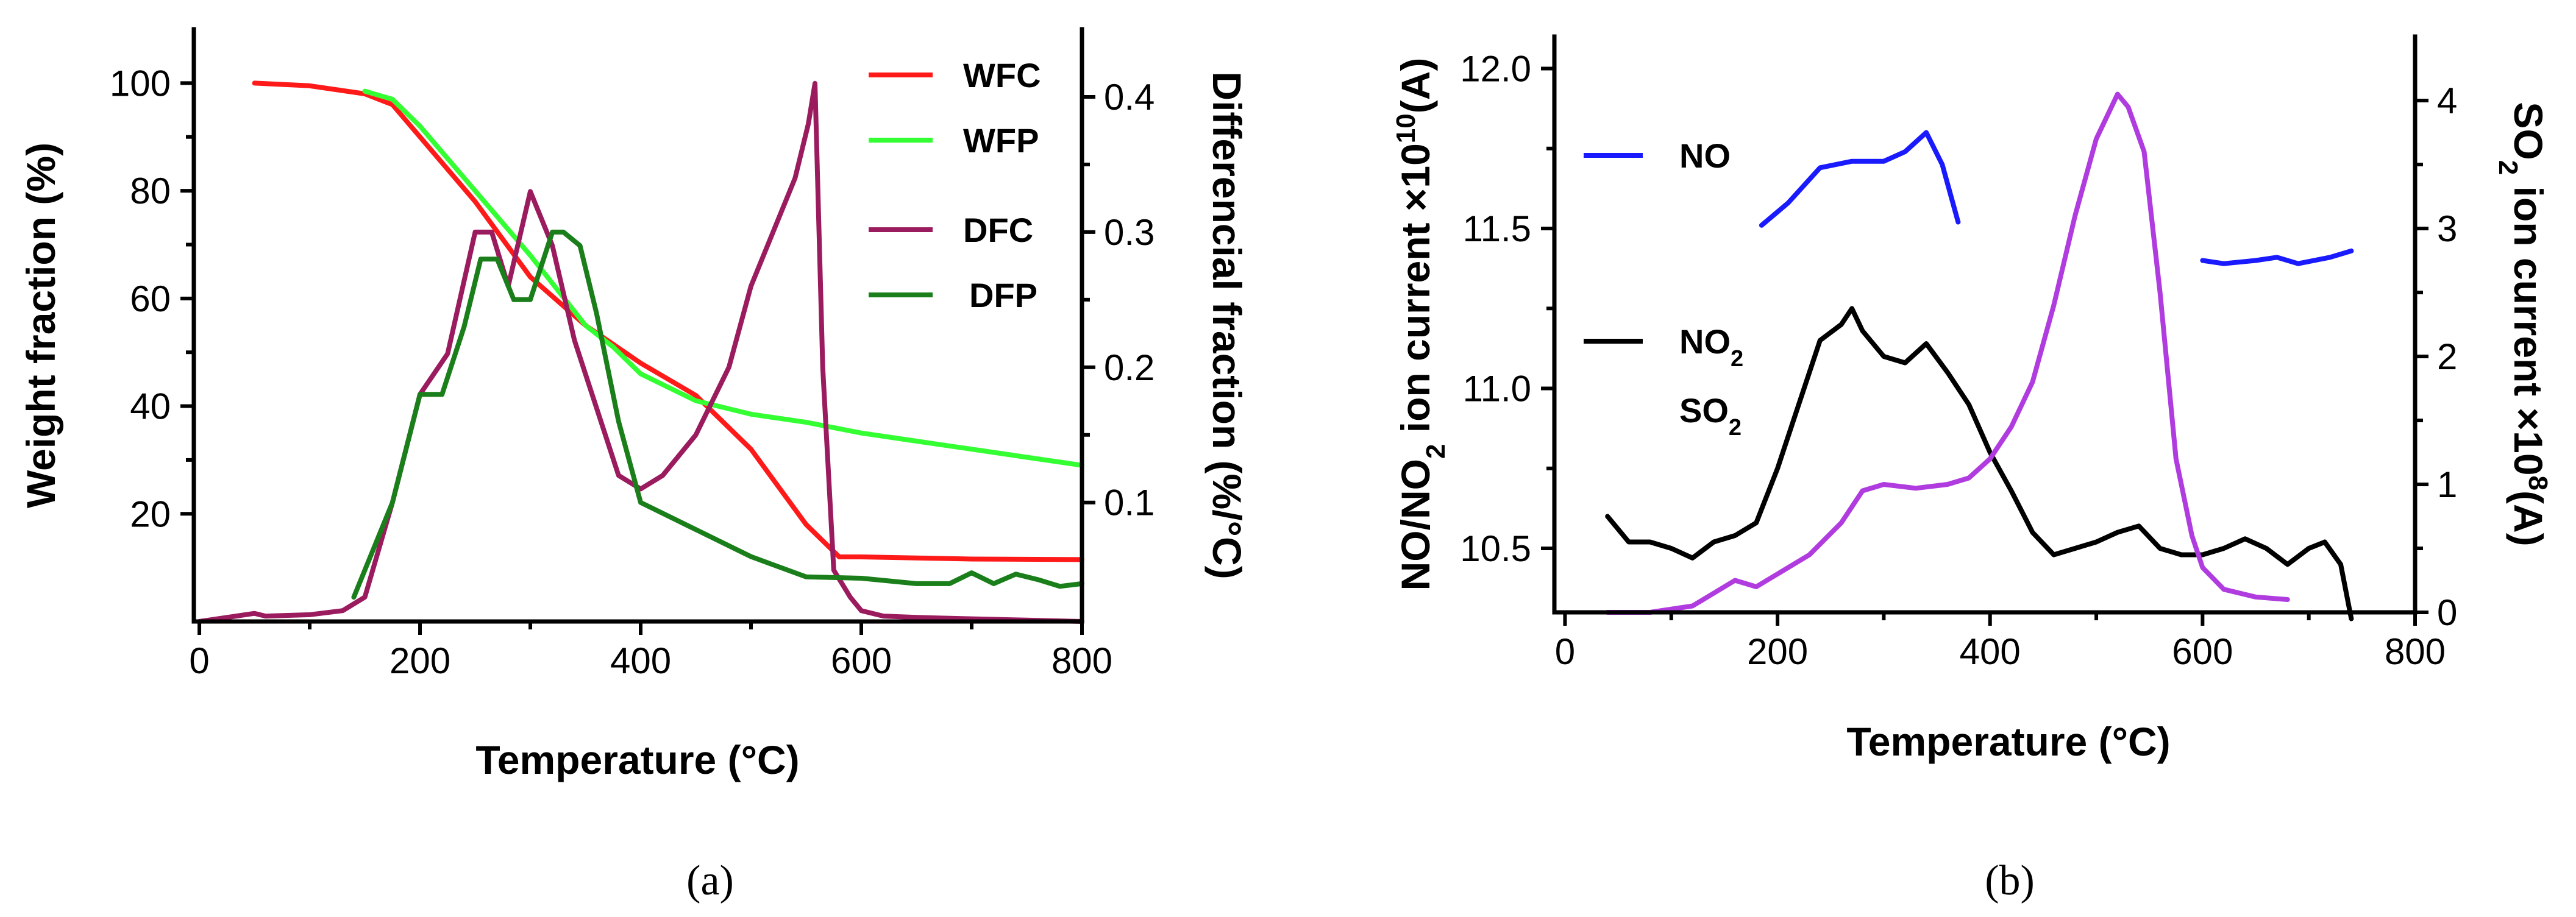 This screenshot has width=2576, height=917. Describe the element at coordinates (150, 406) in the screenshot. I see `y-tick-label-a-40: 40` at that location.